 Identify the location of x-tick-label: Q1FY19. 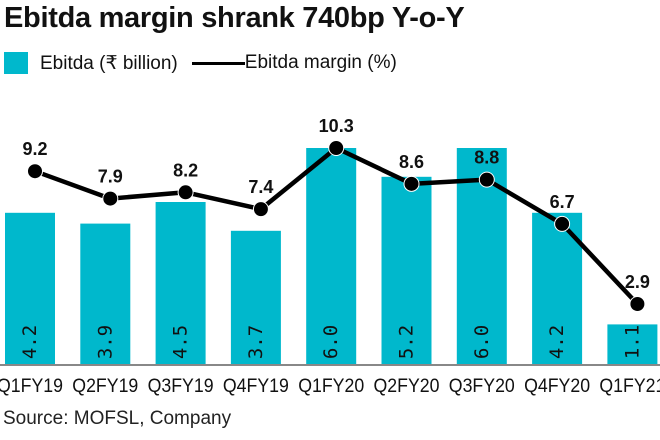
(31, 386).